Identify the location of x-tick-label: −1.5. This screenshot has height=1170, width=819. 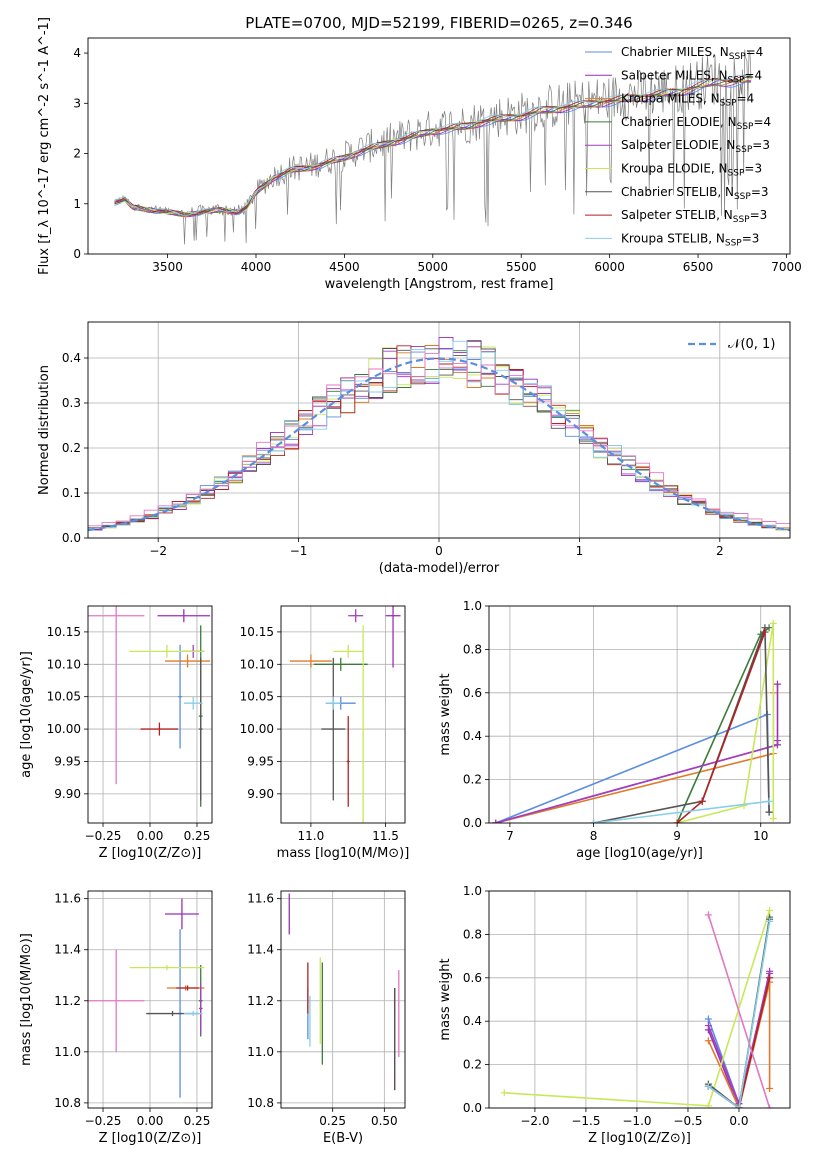
(585, 1121).